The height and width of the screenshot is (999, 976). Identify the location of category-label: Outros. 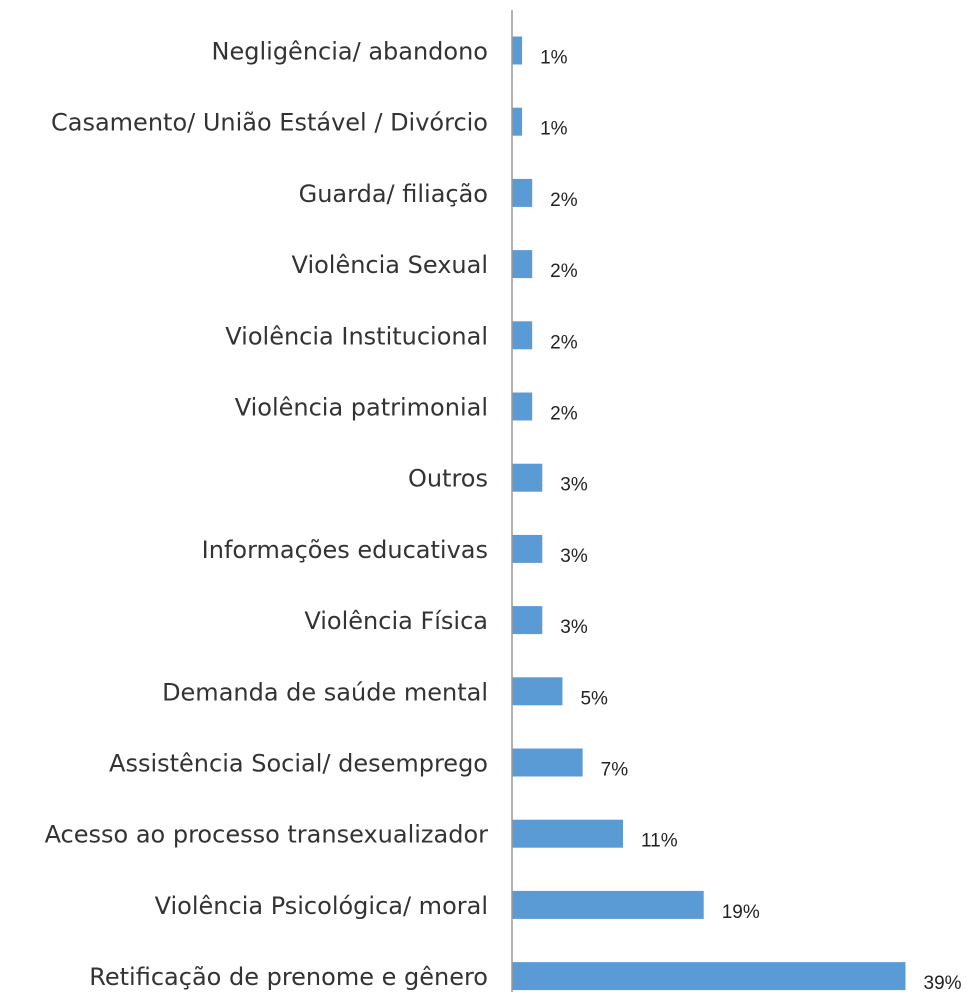
(448, 479).